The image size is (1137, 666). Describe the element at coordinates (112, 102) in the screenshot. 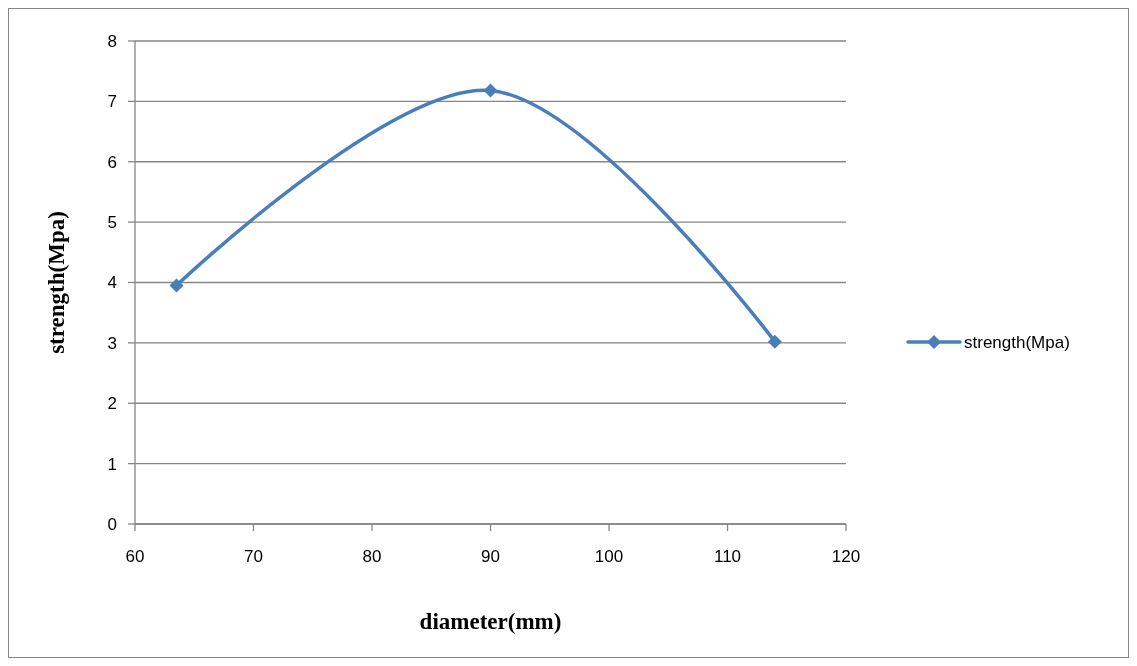

I see `y-tick-label: 7` at that location.